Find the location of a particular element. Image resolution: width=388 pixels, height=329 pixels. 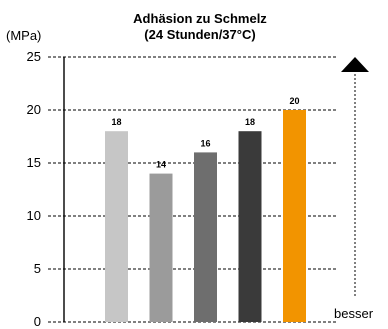

y-axis-ticks: 0 5 10 15 20 25 is located at coordinates (34, 189).